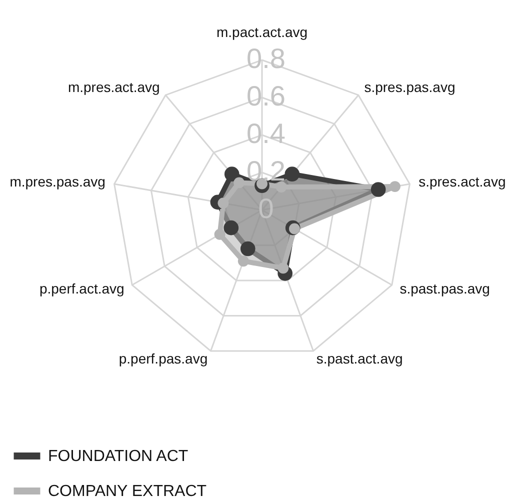 Image resolution: width=526 pixels, height=504 pixels. Describe the element at coordinates (445, 288) in the screenshot. I see `spoke-label: s.past.pas.avg` at that location.